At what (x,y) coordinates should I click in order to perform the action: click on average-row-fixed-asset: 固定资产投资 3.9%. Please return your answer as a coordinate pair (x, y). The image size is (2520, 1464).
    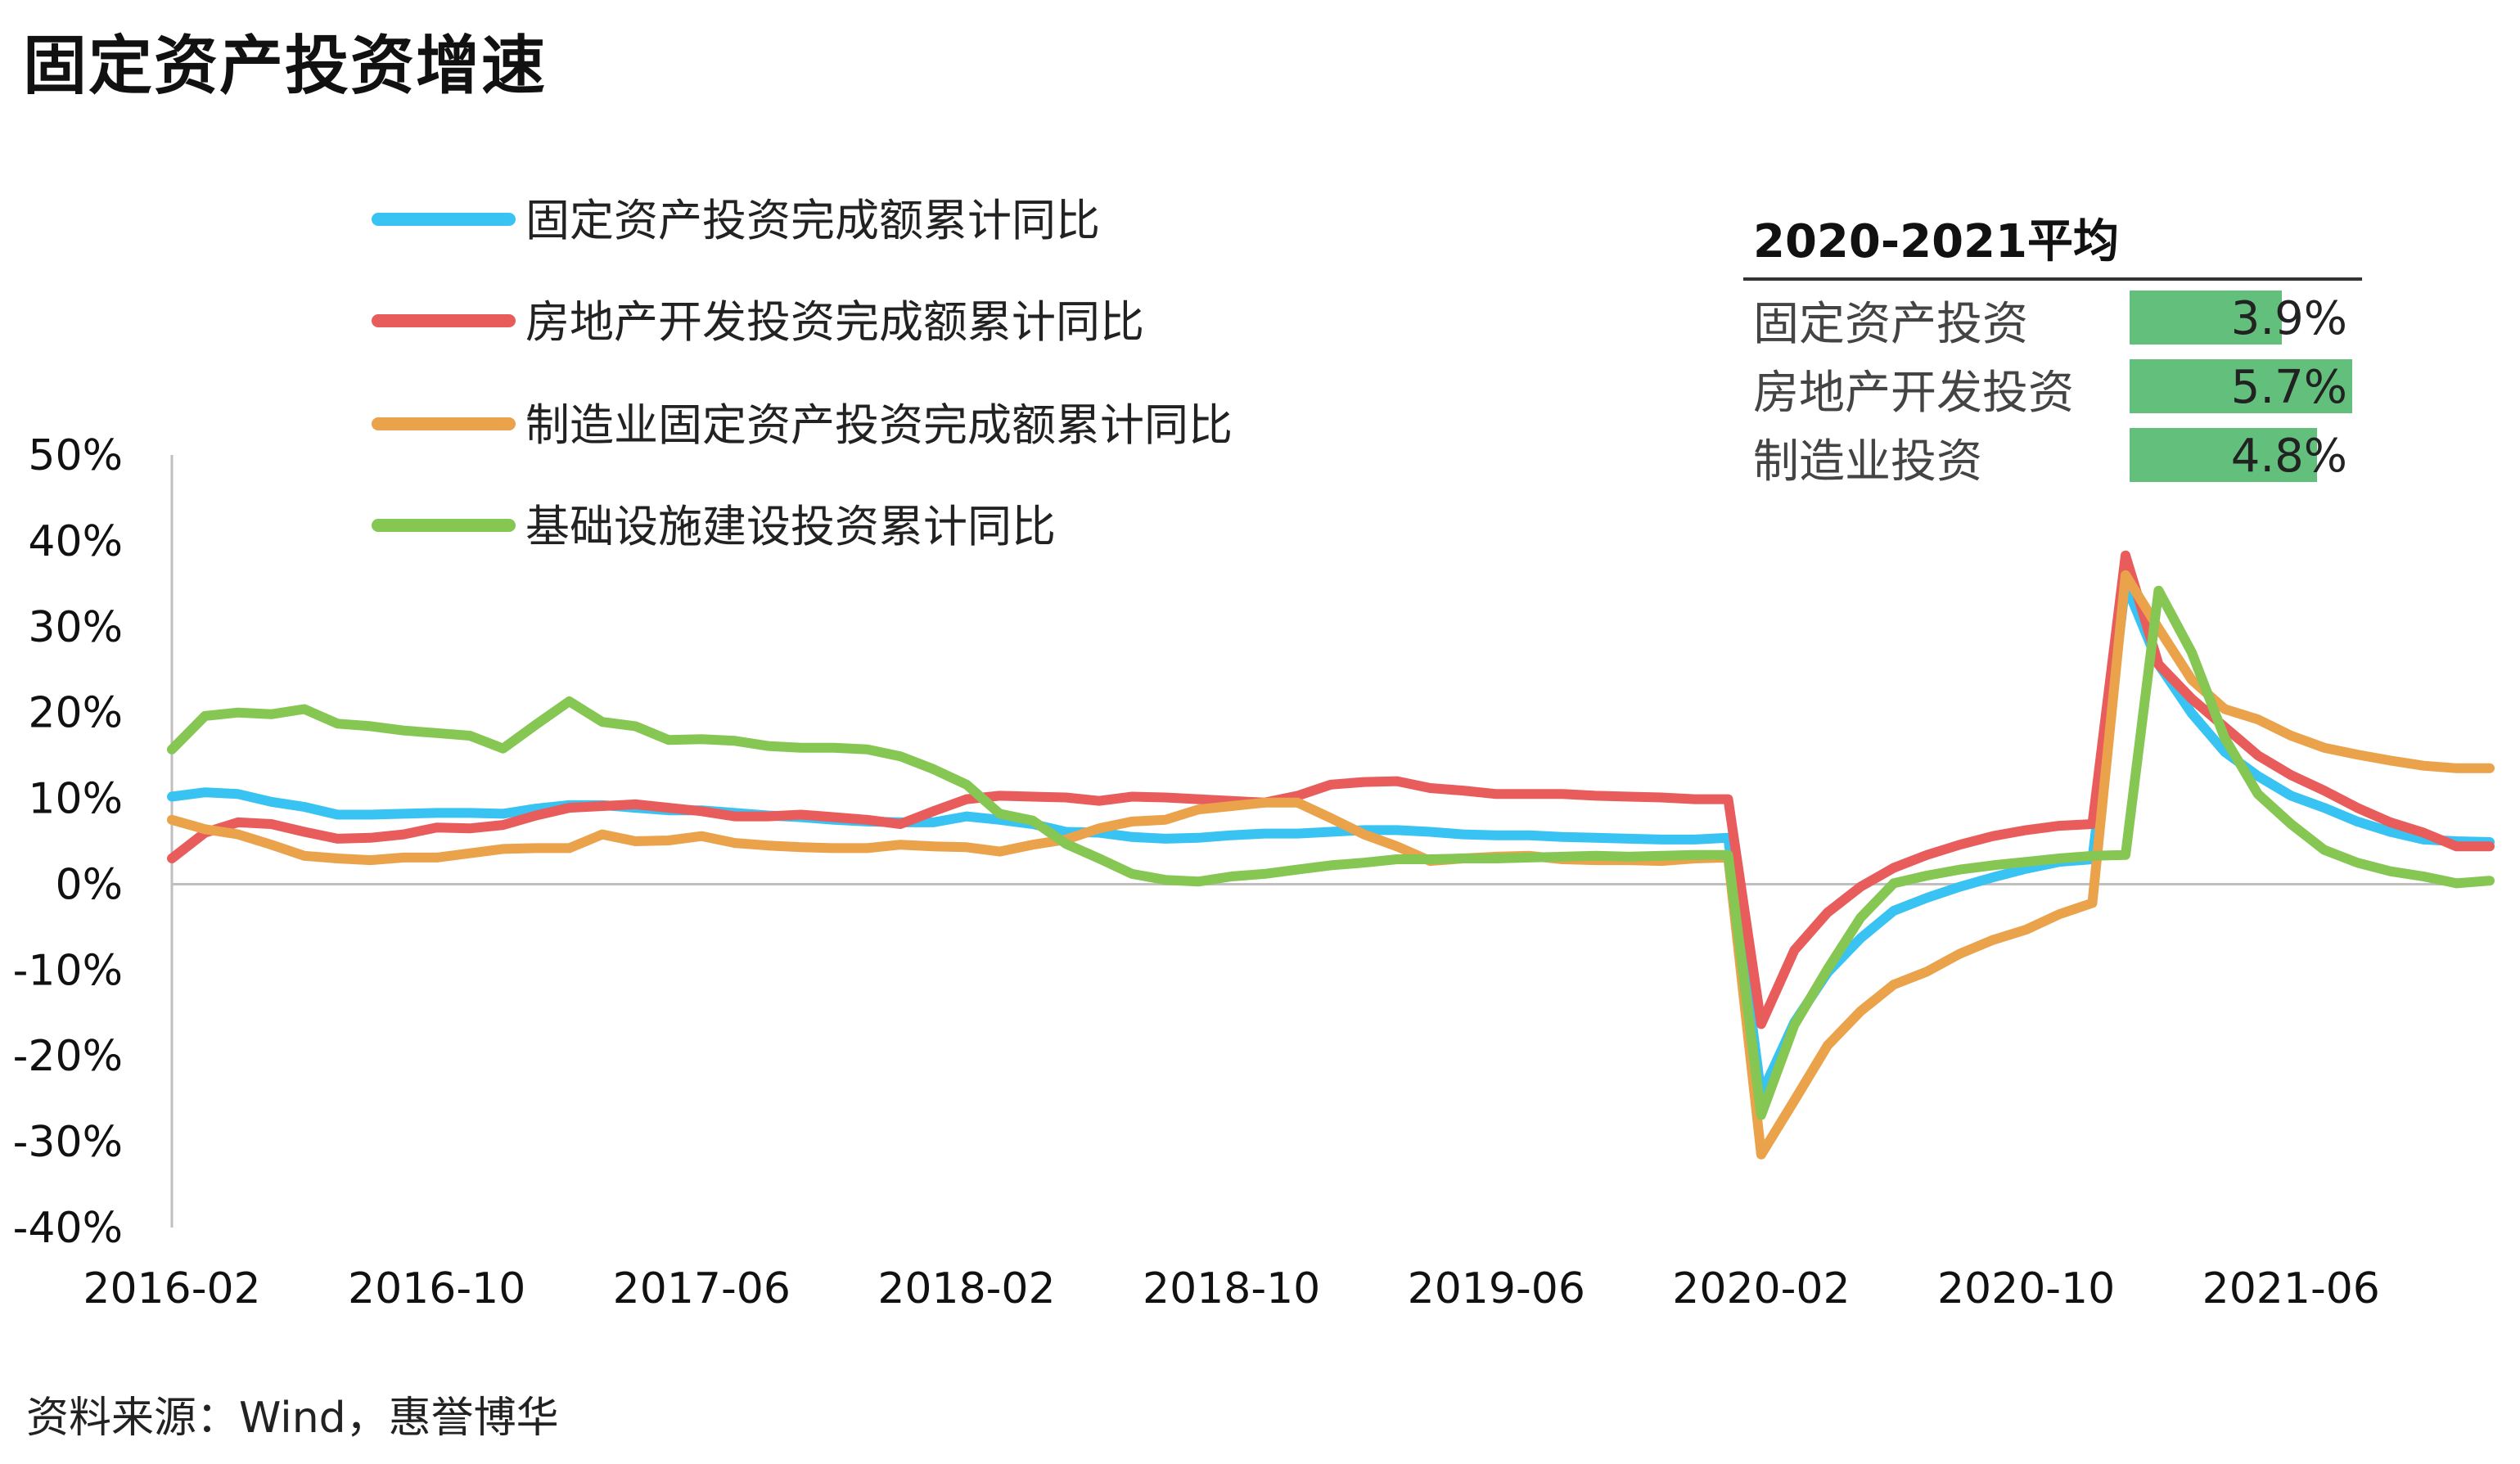
    Looking at the image, I should click on (2053, 316).